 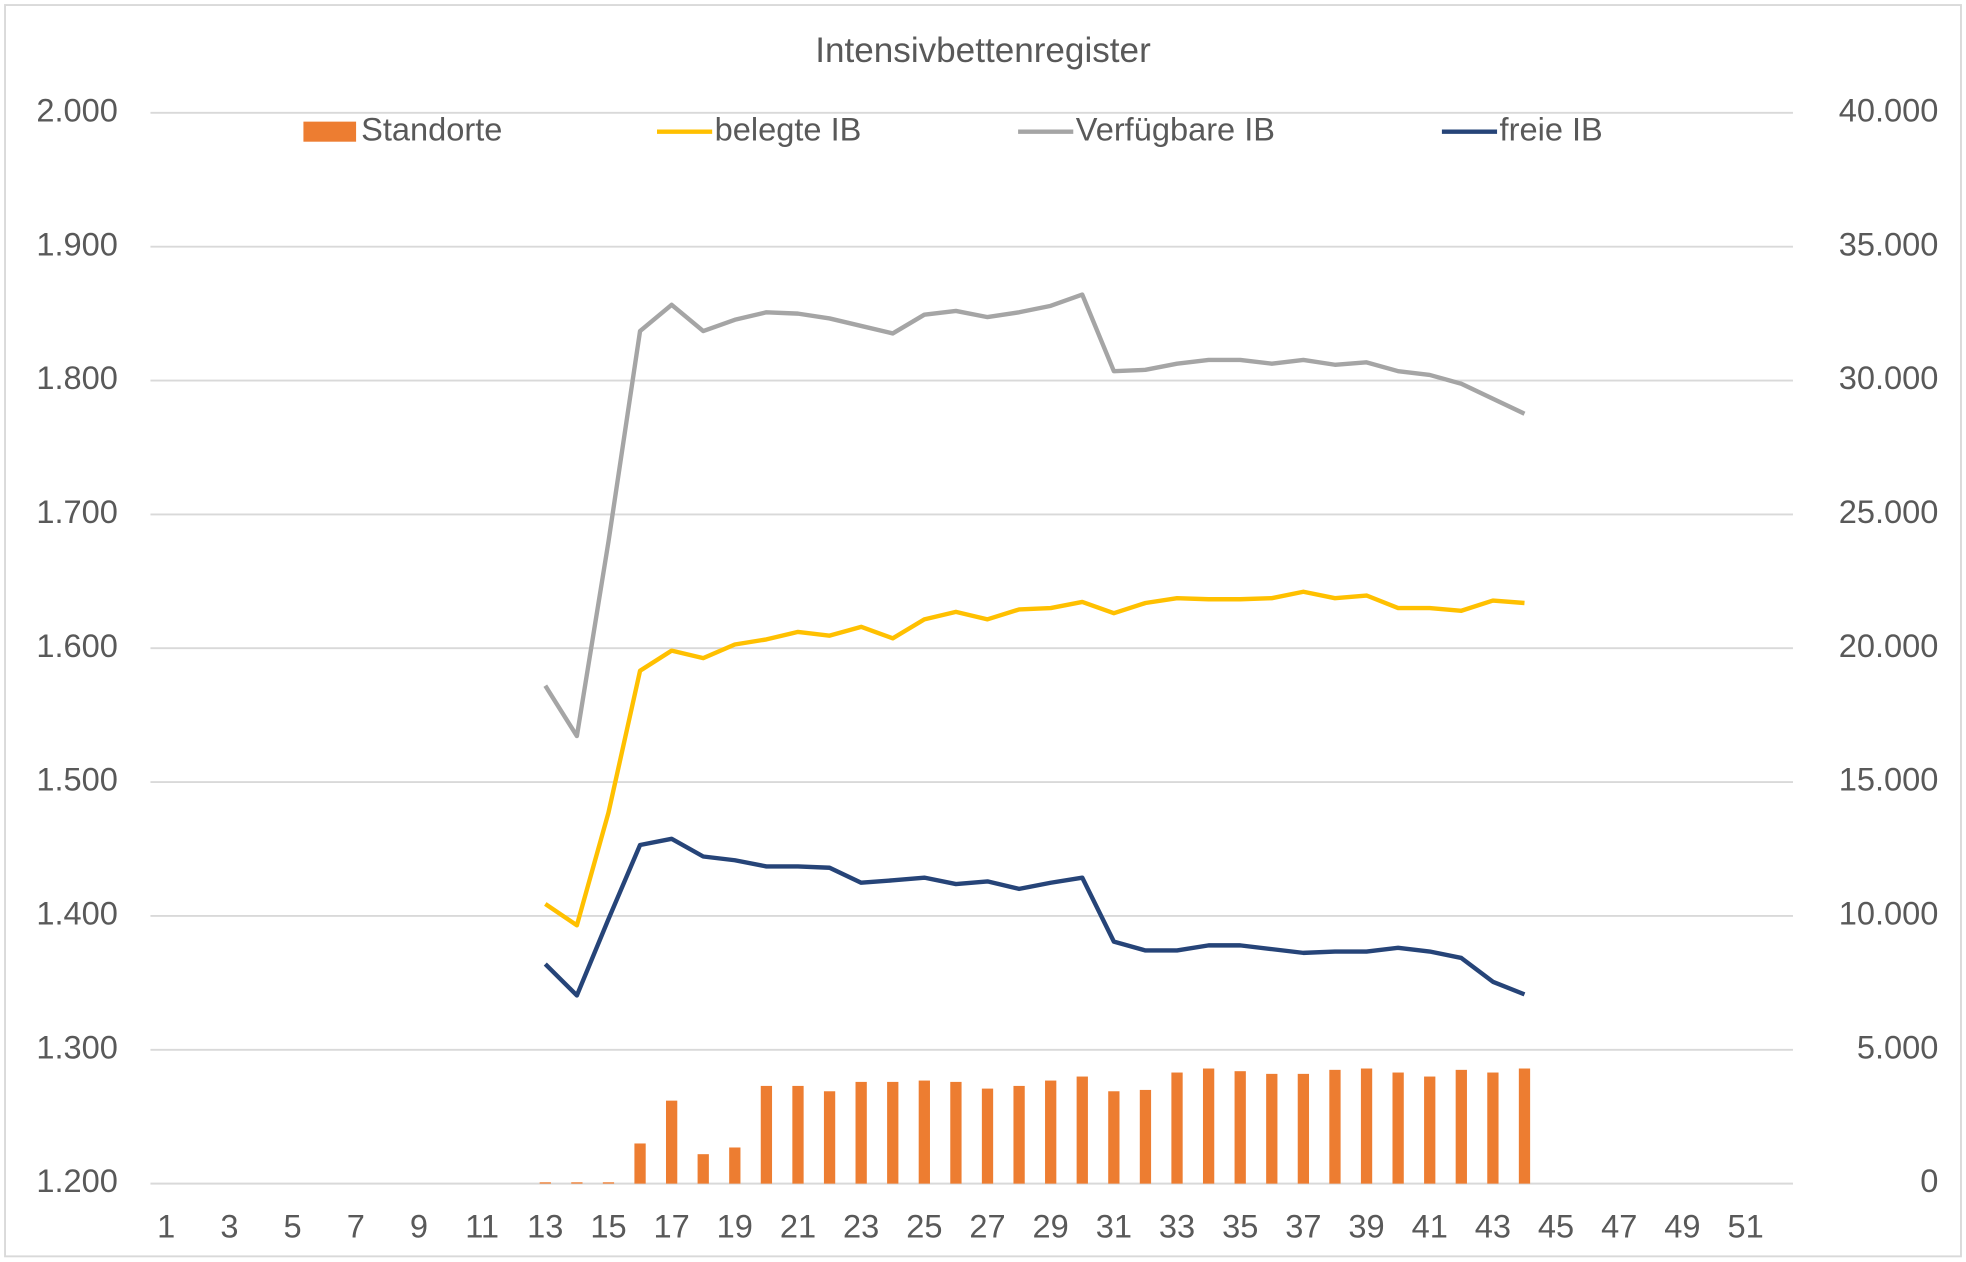 I want to click on x-tick-label: 1, so click(x=166, y=1225).